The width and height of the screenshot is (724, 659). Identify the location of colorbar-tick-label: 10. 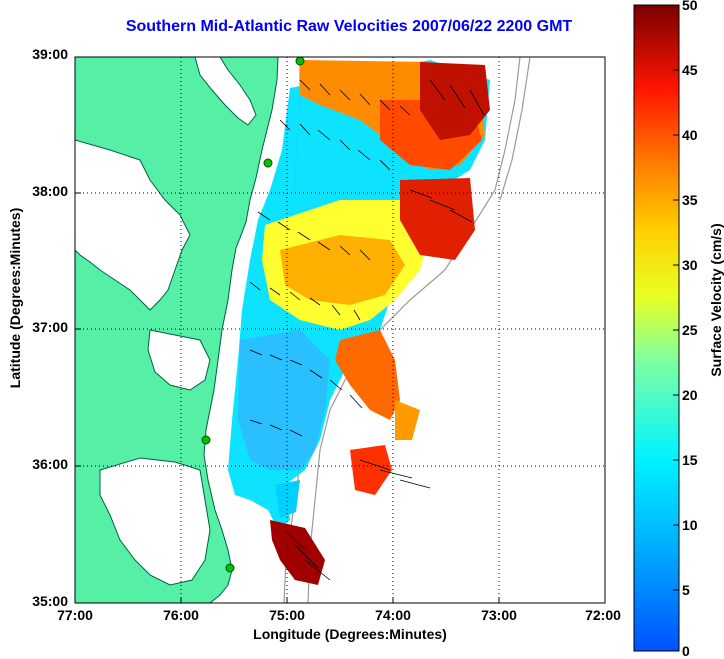
(690, 525).